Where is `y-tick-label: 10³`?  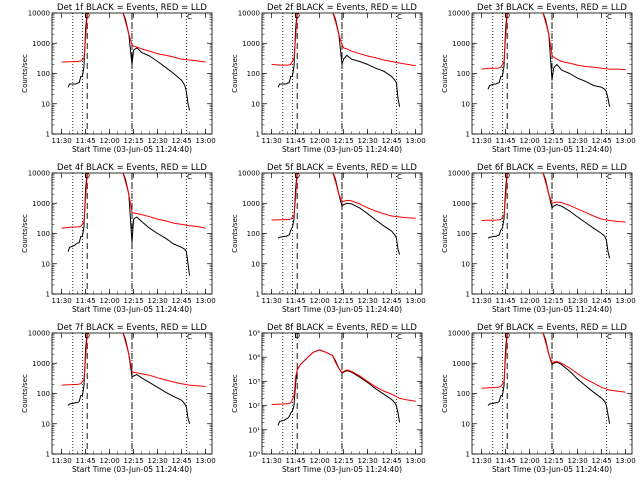
y-tick-label: 10³ is located at coordinates (254, 382).